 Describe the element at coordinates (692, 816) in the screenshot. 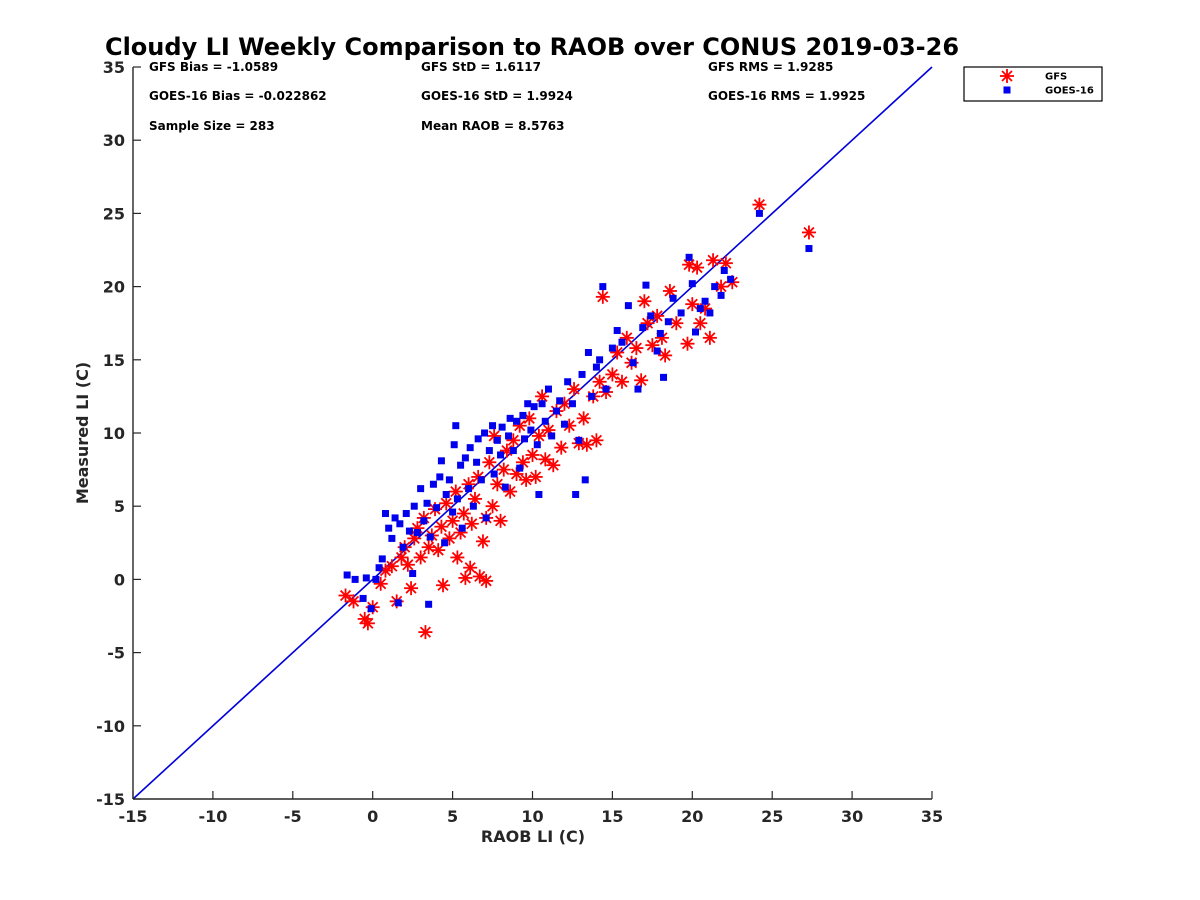

I see `x-tick-label: 20` at that location.